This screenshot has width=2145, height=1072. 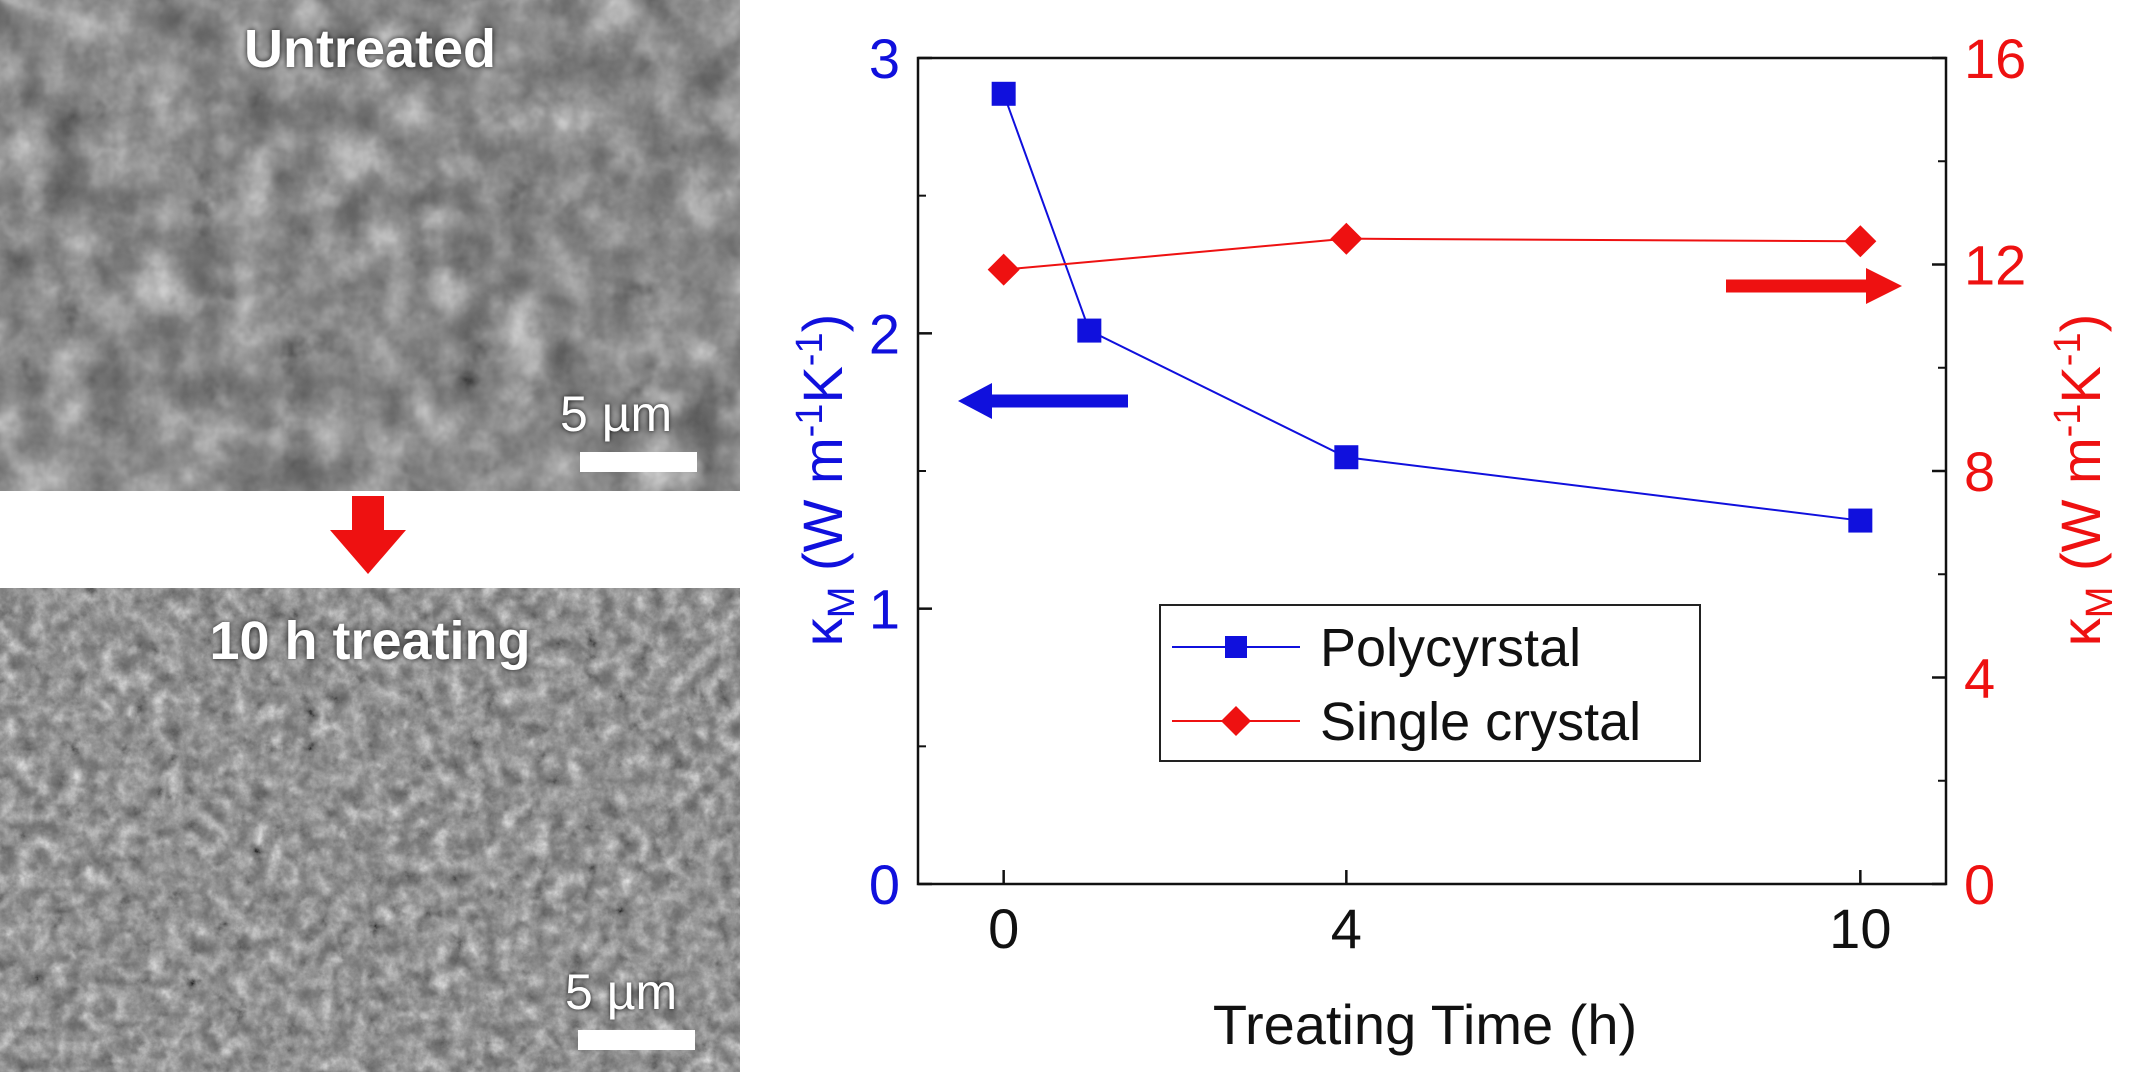 What do you see at coordinates (1480, 722) in the screenshot?
I see `legend-label-single-crystal: Single crystal` at bounding box center [1480, 722].